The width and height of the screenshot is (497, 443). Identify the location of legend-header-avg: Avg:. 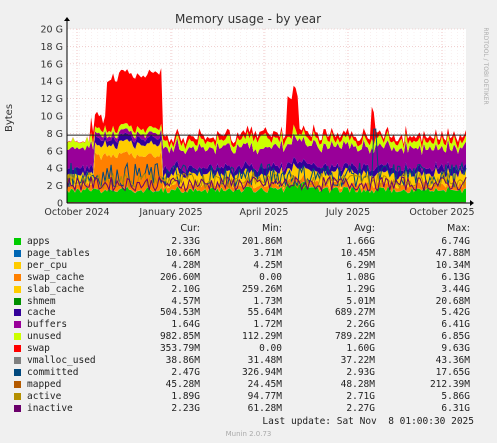
(364, 228).